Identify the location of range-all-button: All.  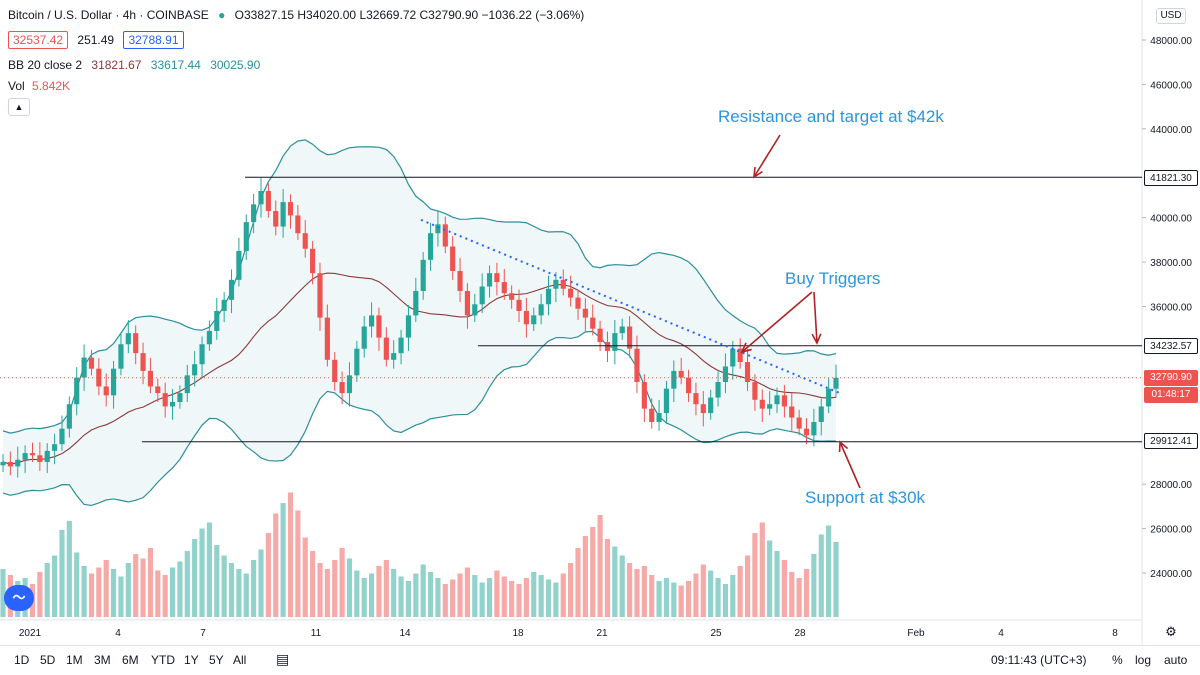
(240, 660).